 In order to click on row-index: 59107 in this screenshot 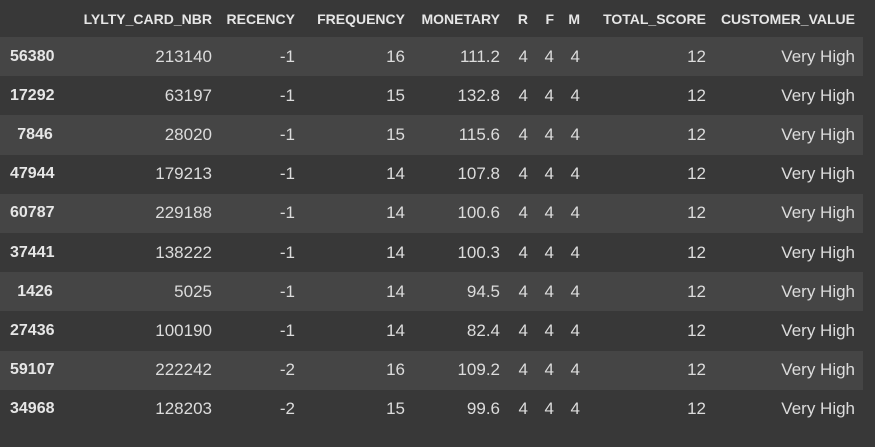, I will do `click(32, 370)`.